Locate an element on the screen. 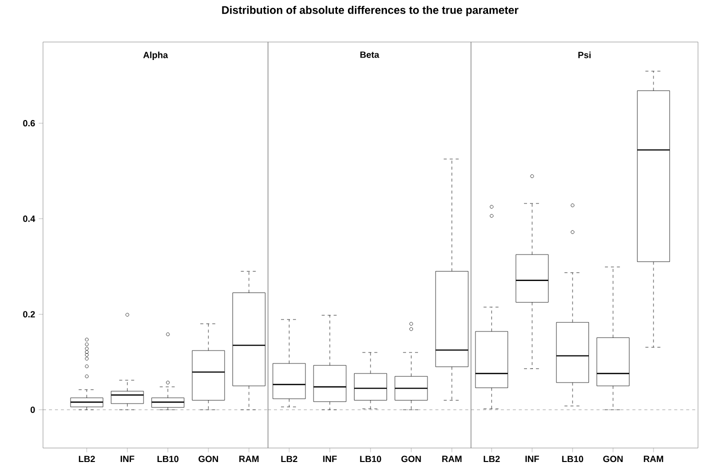  text: Alpha is located at coordinates (155, 56).